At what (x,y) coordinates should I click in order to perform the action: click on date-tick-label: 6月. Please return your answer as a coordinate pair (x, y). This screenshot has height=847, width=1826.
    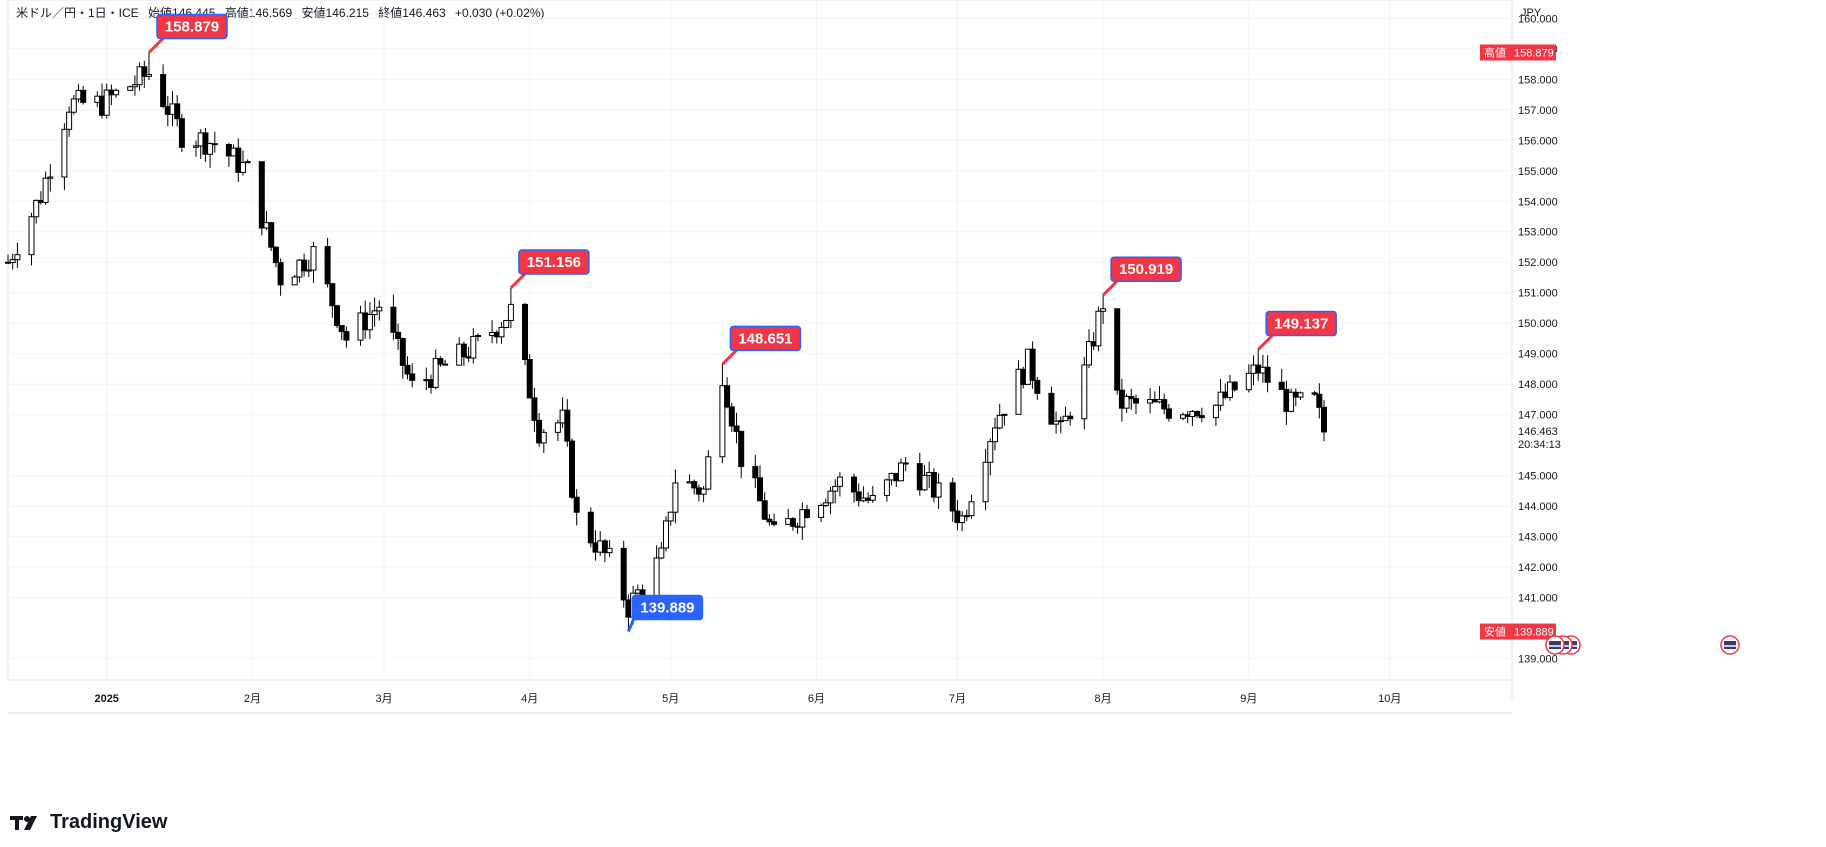
    Looking at the image, I should click on (816, 699).